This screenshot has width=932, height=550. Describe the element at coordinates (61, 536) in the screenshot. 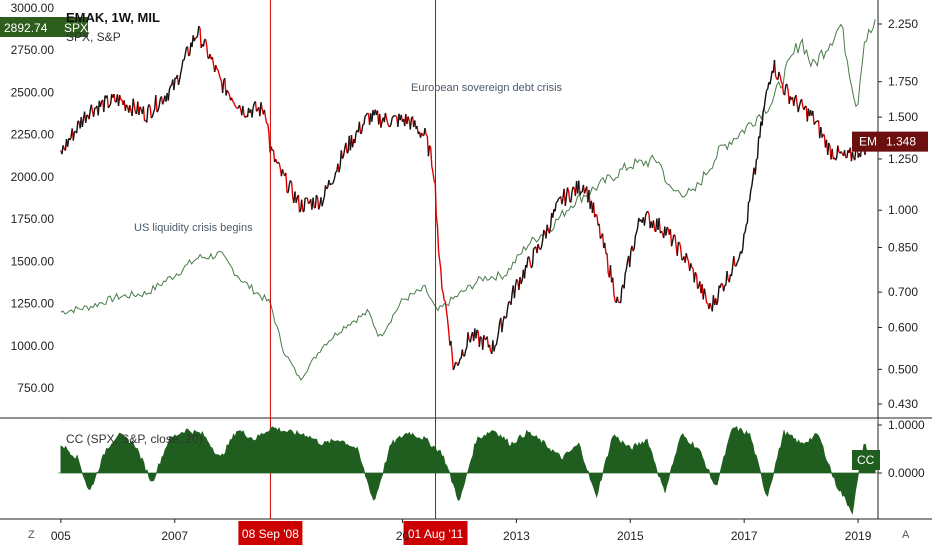

I see `x-tick-label: 005` at that location.